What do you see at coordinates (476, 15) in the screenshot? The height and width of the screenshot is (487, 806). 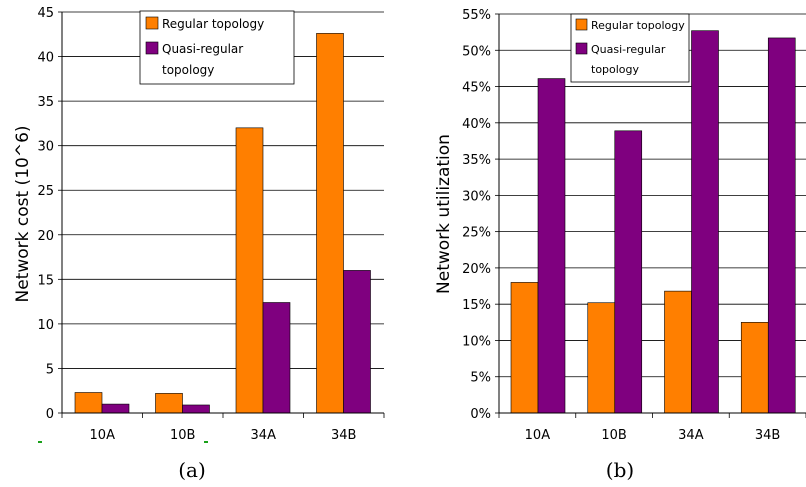 I see `y-tick-label: 55%` at bounding box center [476, 15].